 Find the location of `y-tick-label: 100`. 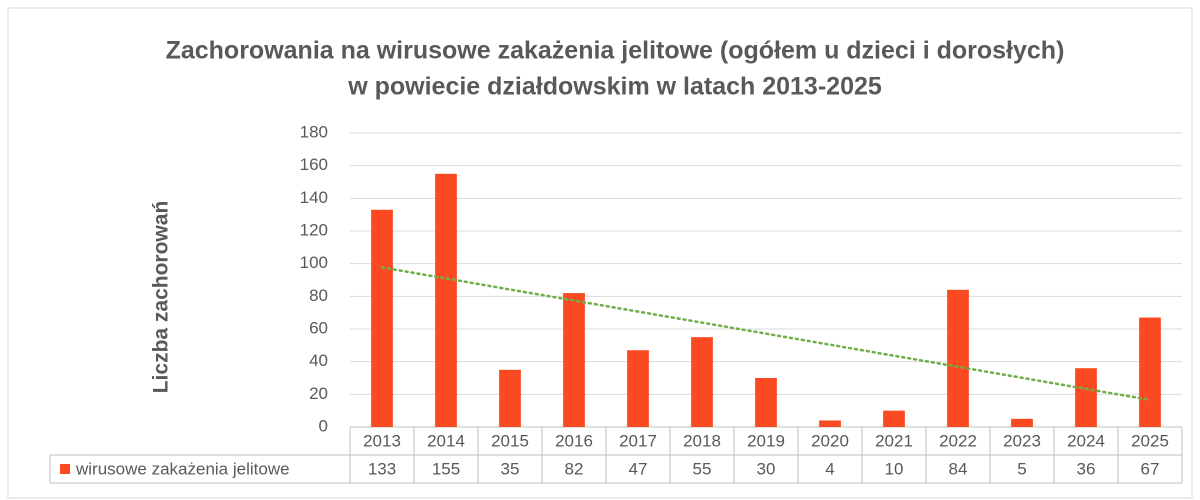

y-tick-label: 100 is located at coordinates (314, 262).